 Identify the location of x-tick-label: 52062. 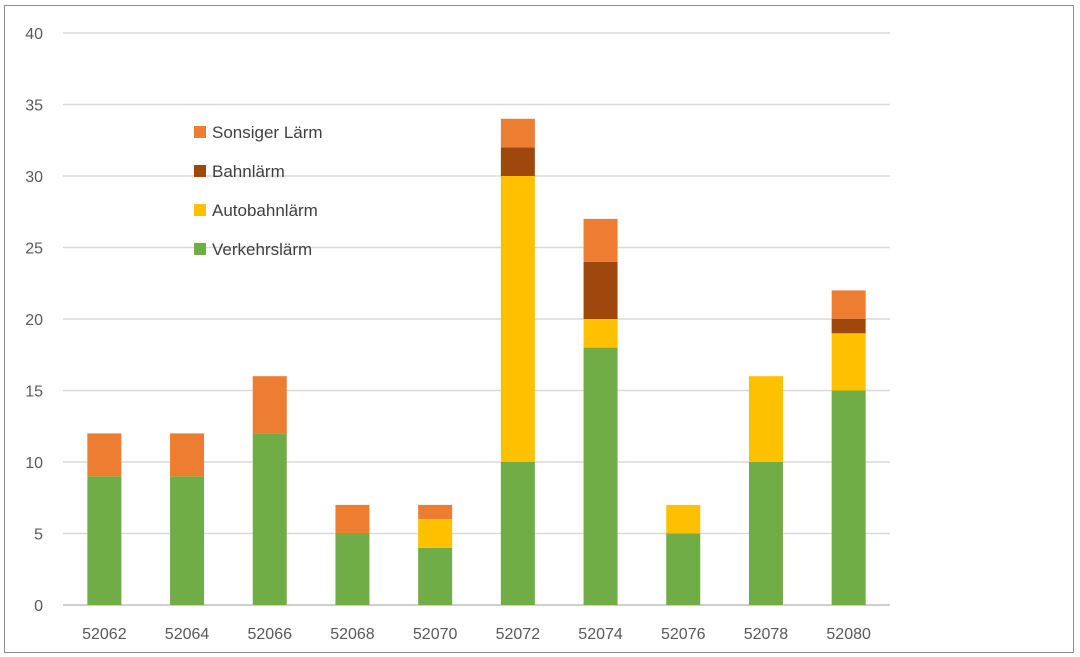
(104, 634).